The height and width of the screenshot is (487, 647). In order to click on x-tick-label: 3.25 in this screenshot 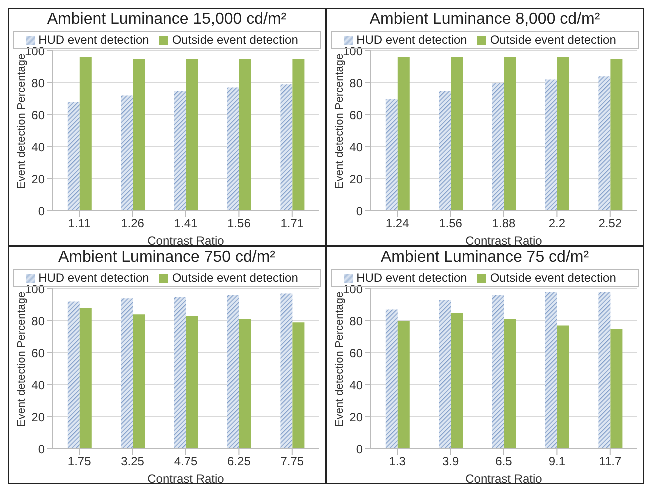, I will do `click(133, 461)`.